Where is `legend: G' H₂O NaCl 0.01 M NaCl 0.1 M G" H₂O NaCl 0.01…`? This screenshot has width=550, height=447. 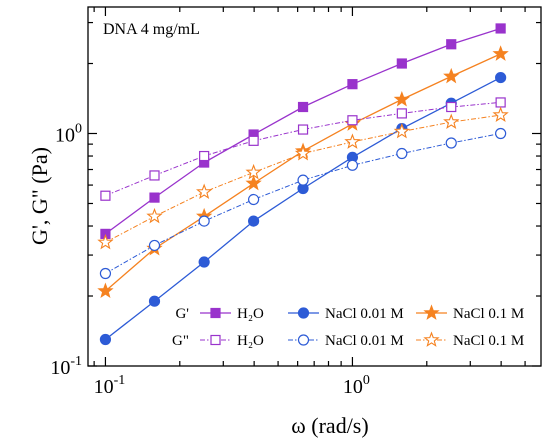 legend: G' H₂O NaCl 0.01 M NaCl 0.1 M G" H₂O NaCl 0.01… is located at coordinates (348, 326).